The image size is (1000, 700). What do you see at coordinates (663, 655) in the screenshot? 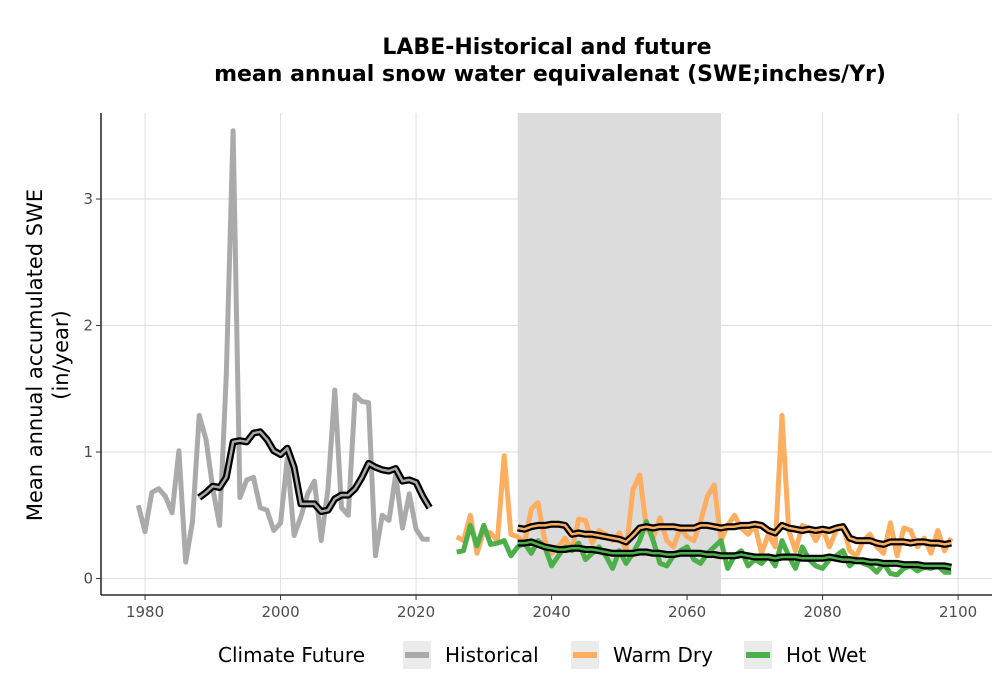
I see `legend-label-warm-dry: Warm Dry` at bounding box center [663, 655].